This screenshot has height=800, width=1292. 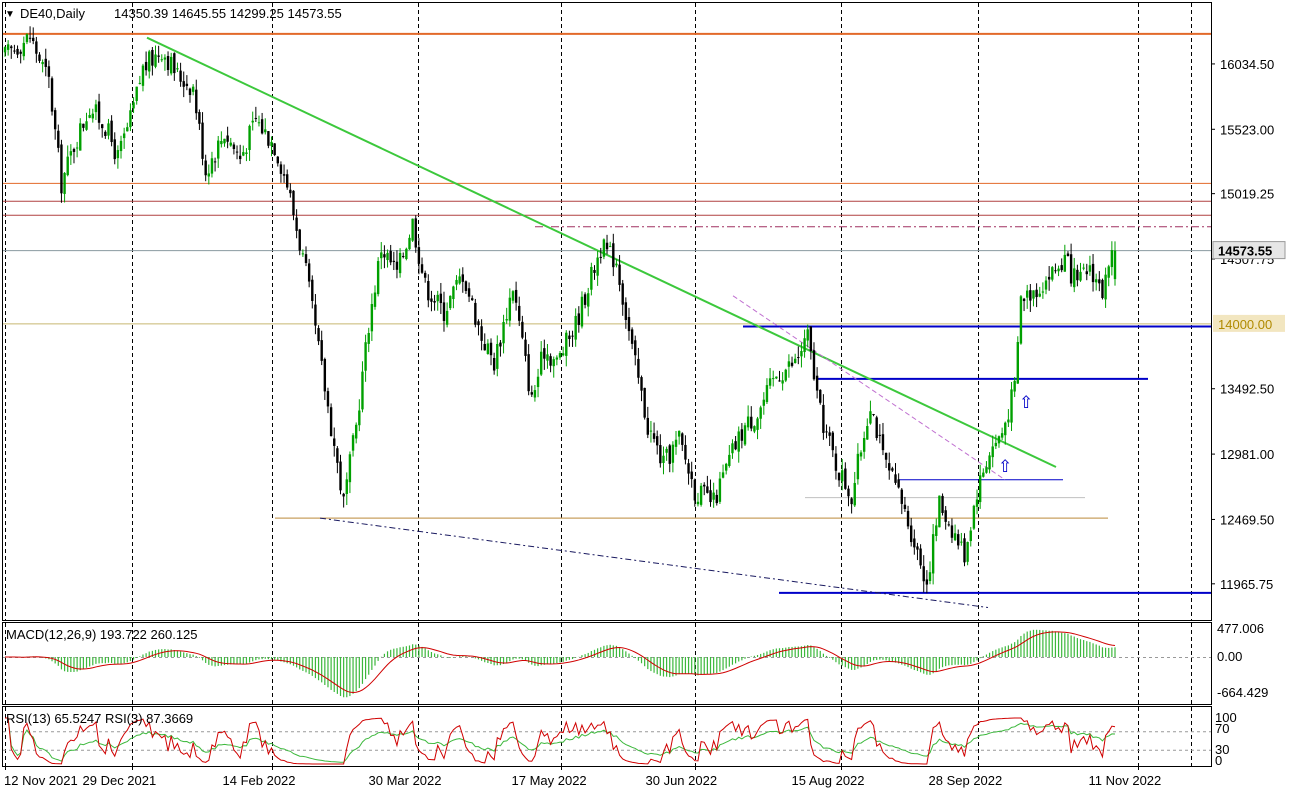 I want to click on collapse-triangle-icon: ▼, so click(x=10, y=14).